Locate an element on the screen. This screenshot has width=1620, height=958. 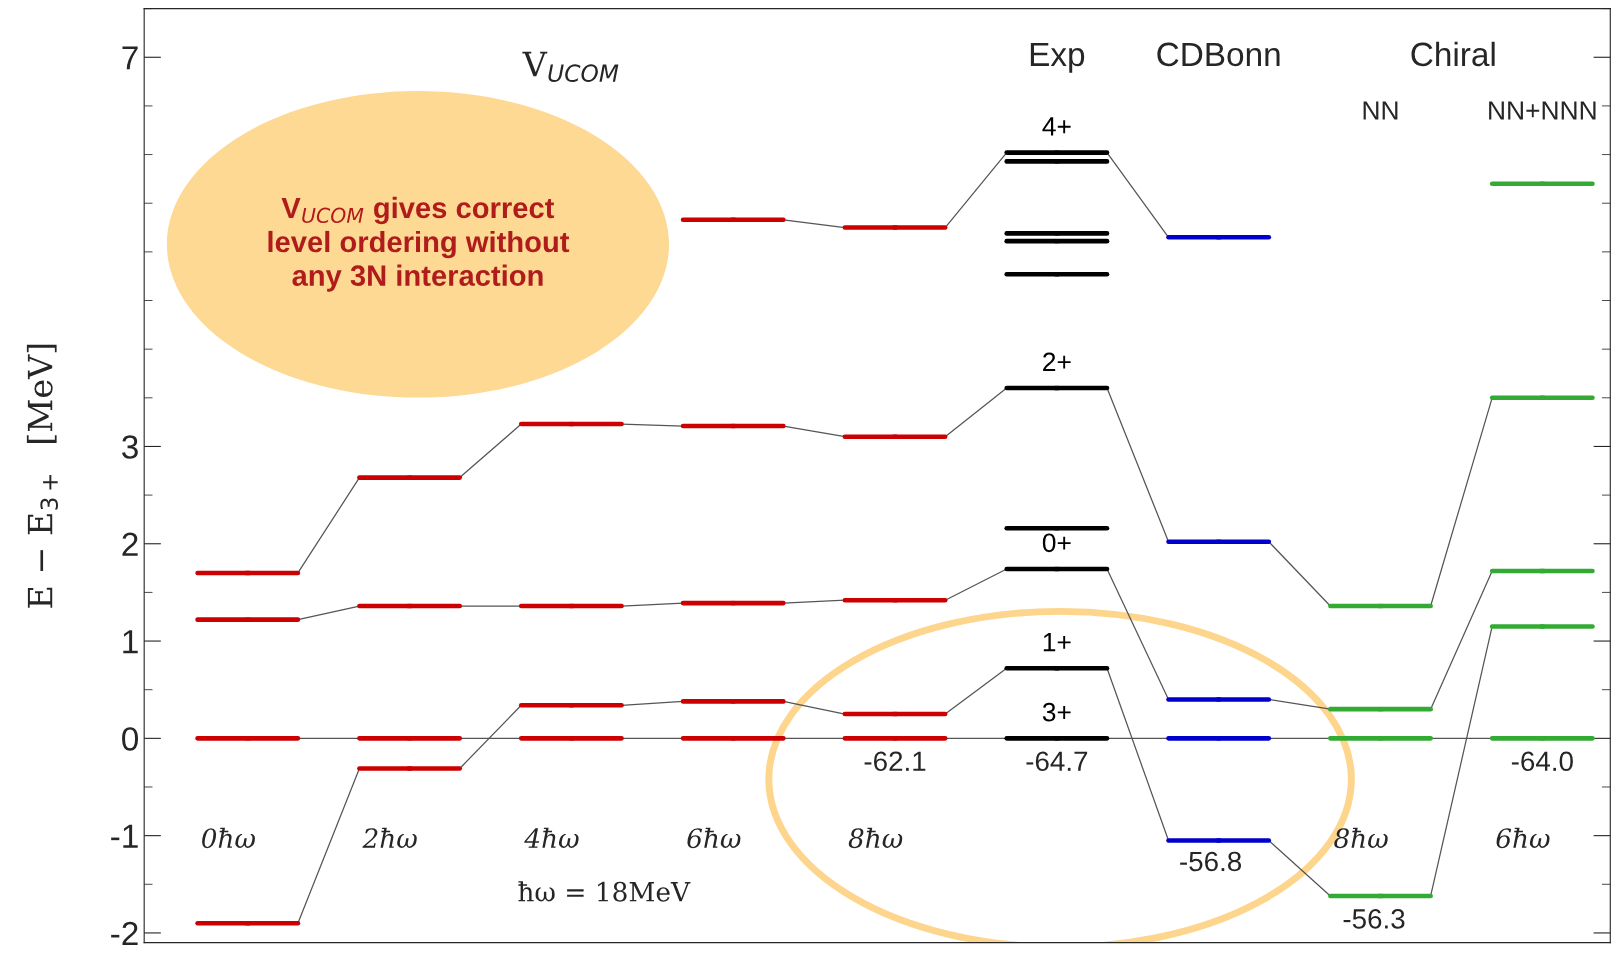
annotation: -56.3 is located at coordinates (1374, 919).